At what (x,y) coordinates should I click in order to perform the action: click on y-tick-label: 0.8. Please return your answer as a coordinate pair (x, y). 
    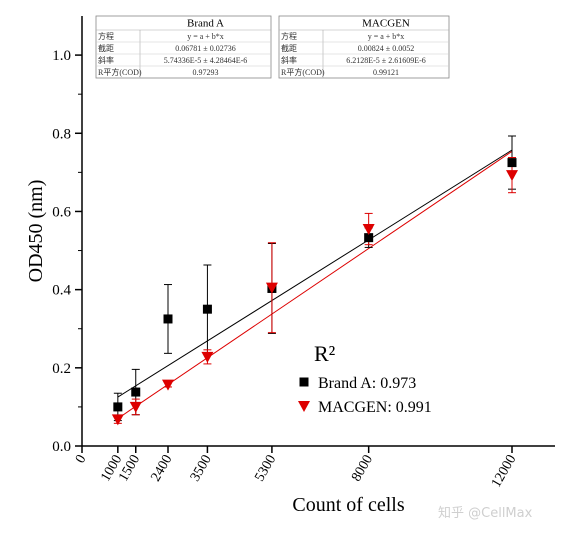
    Looking at the image, I should click on (61, 134).